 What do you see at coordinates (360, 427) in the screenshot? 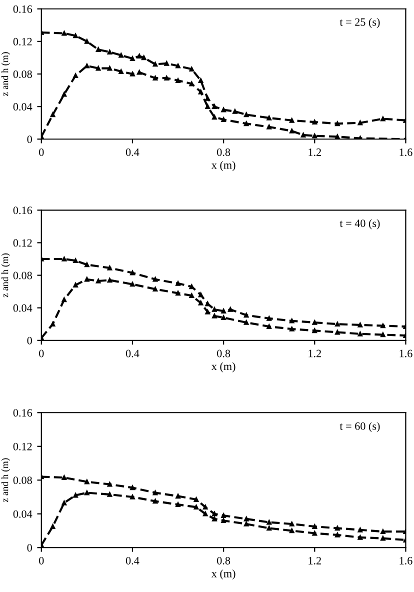
I see `annotation: t = 60 (s)` at bounding box center [360, 427].